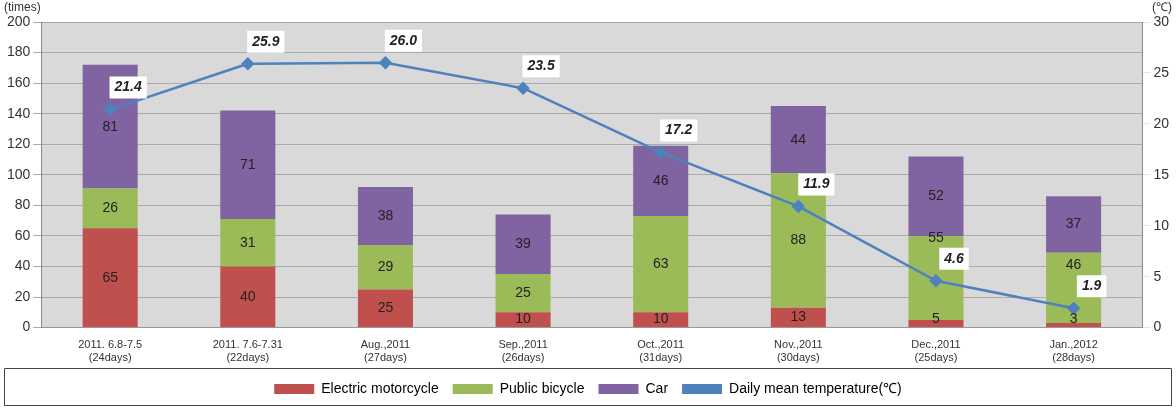 The image size is (1176, 408). Describe the element at coordinates (22, 204) in the screenshot. I see `y-tick-label: 80` at that location.